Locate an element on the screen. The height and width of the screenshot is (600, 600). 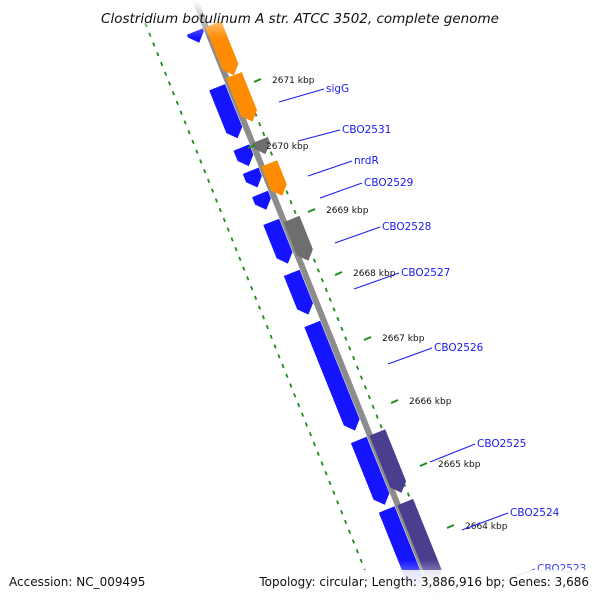
tick-label: 2666 kbp is located at coordinates (430, 402).